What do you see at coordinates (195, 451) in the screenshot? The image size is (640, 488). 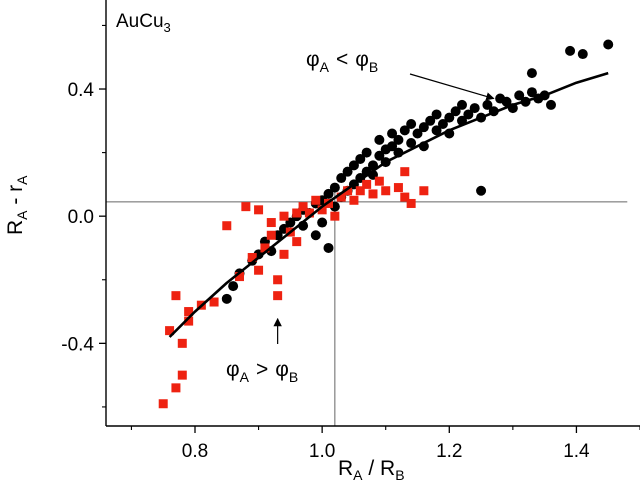 I see `x-tick-label: 0.8` at bounding box center [195, 451].